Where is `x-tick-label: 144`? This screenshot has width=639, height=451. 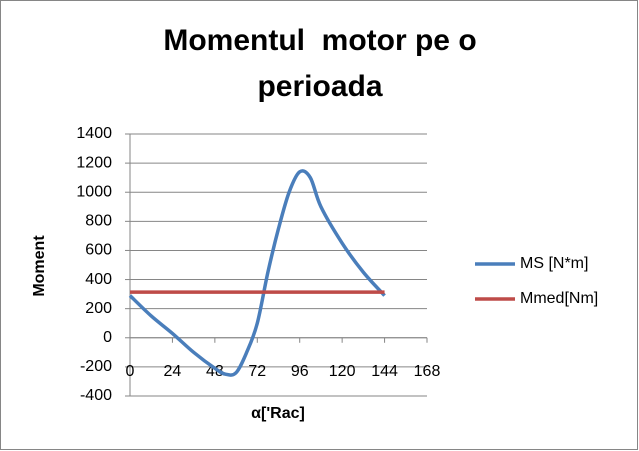
x-tick-label: 144 is located at coordinates (384, 371).